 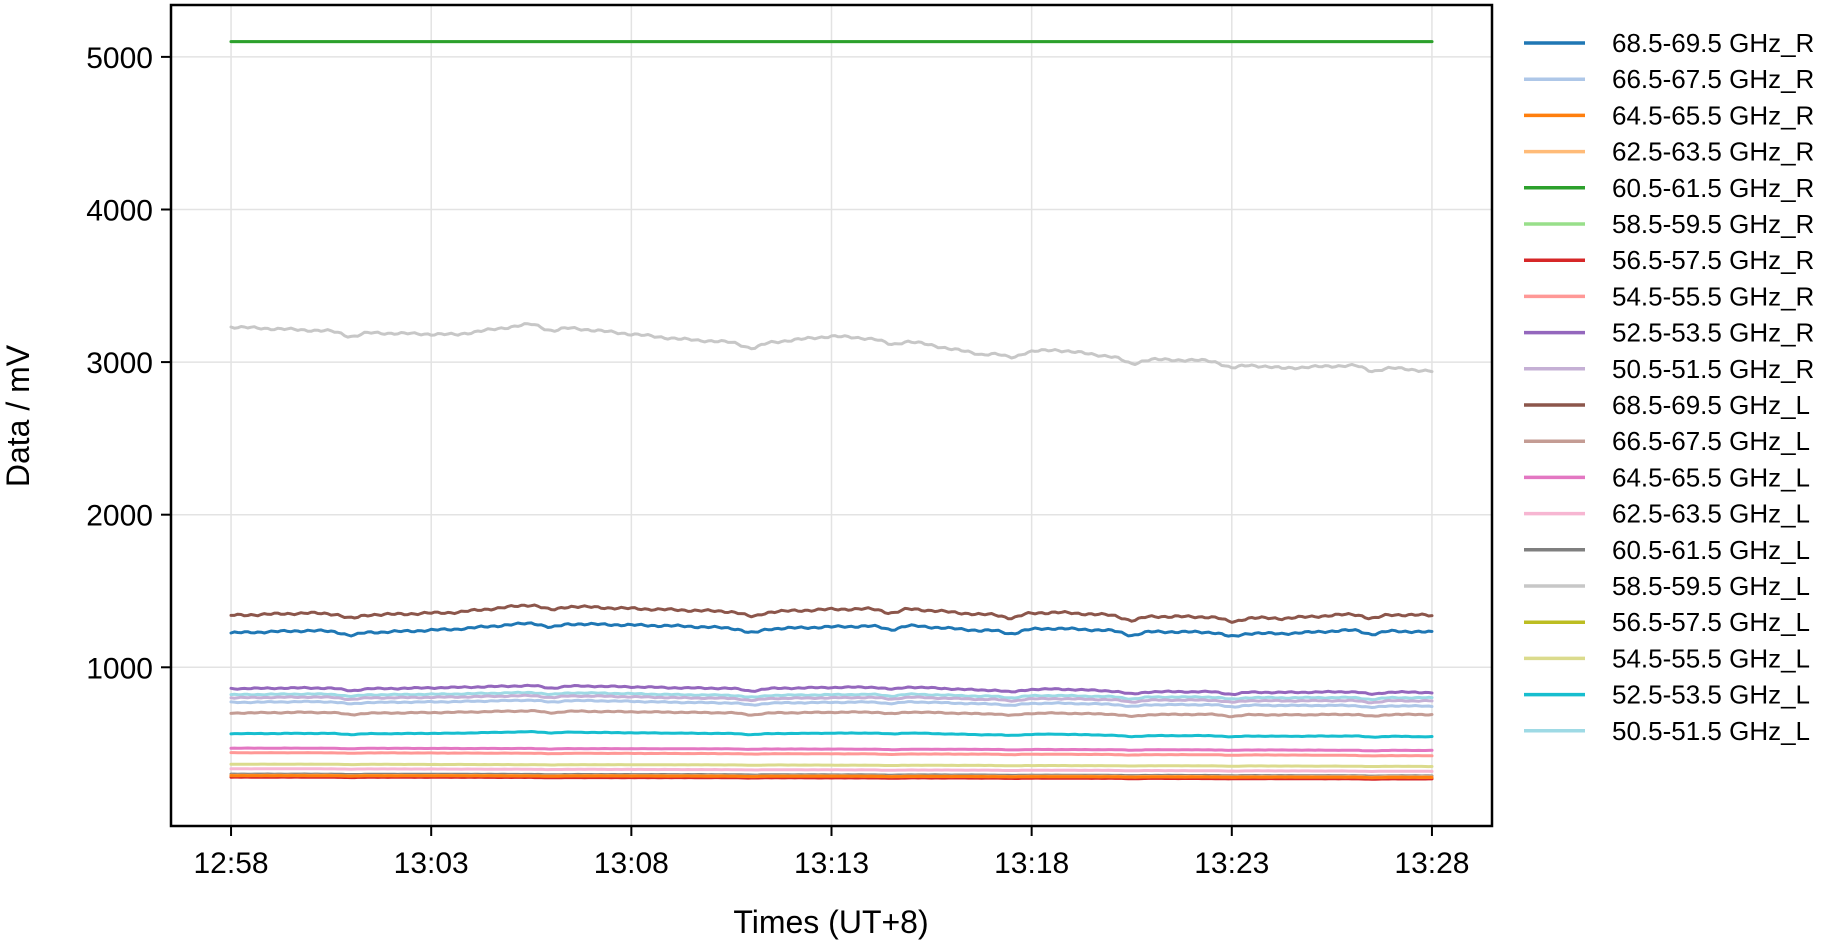 I want to click on legend-label: 66.5-67.5 GHz_L, so click(x=1711, y=441).